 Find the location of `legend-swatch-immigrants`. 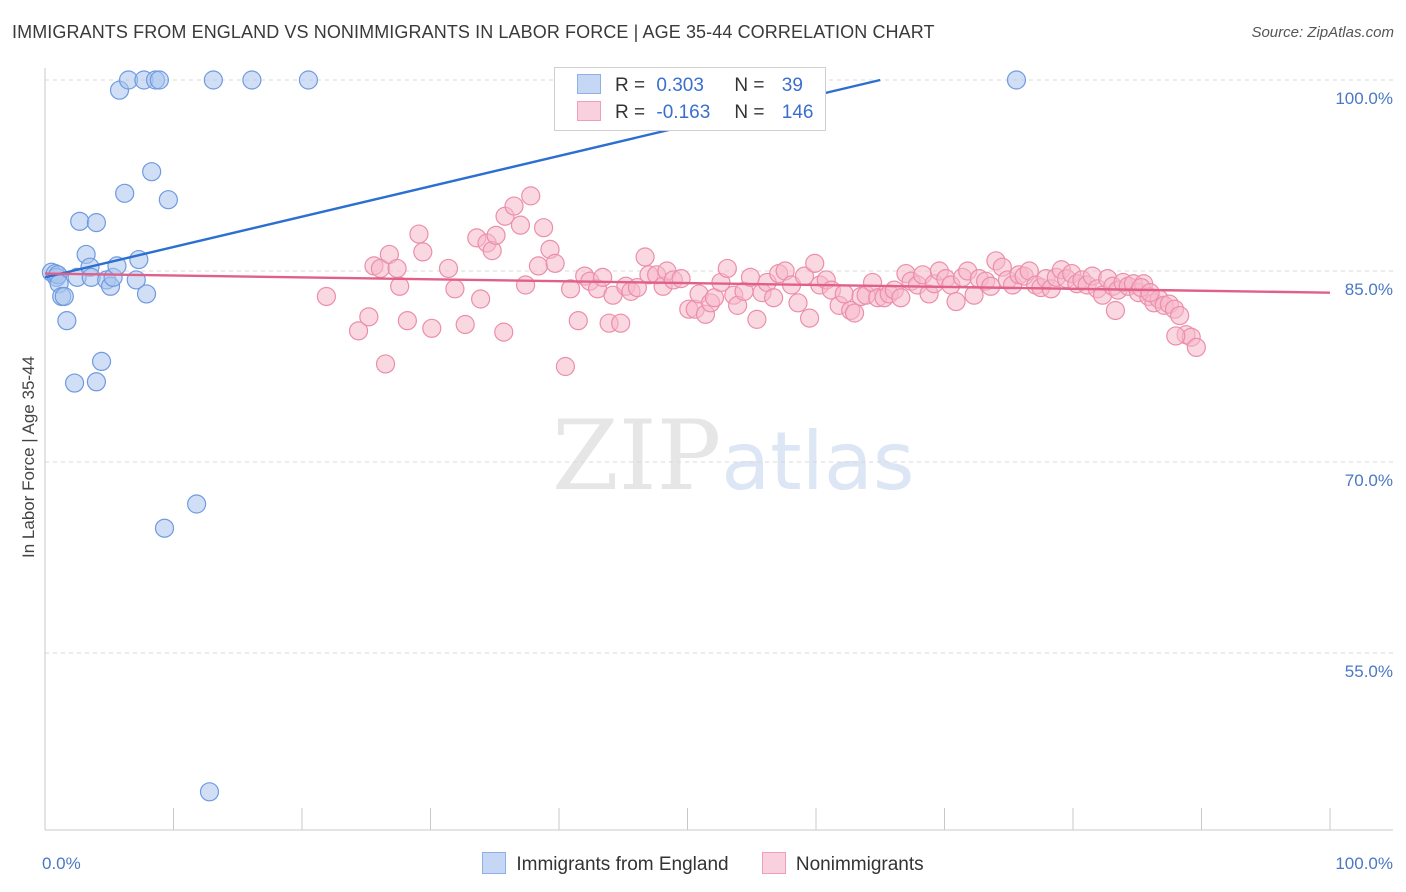

legend-swatch-immigrants is located at coordinates (589, 84).